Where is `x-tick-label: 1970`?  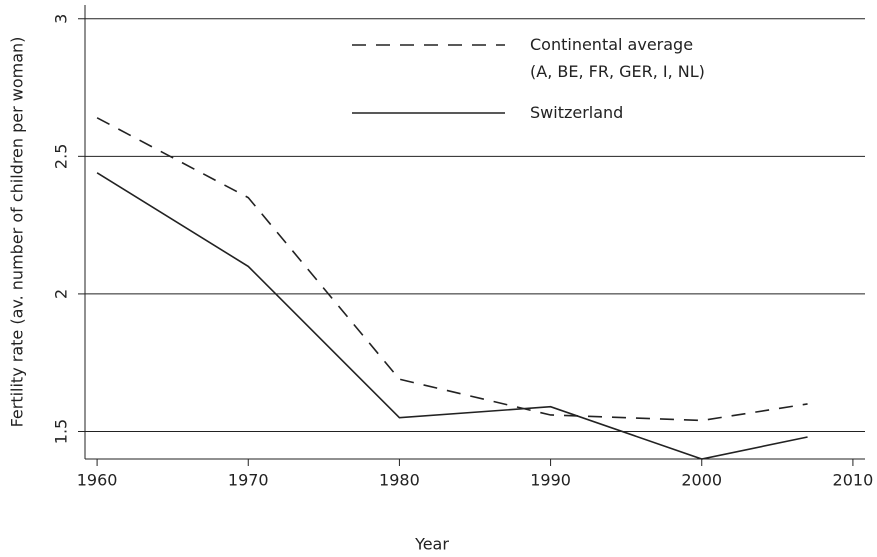
x-tick-label: 1970 is located at coordinates (248, 480).